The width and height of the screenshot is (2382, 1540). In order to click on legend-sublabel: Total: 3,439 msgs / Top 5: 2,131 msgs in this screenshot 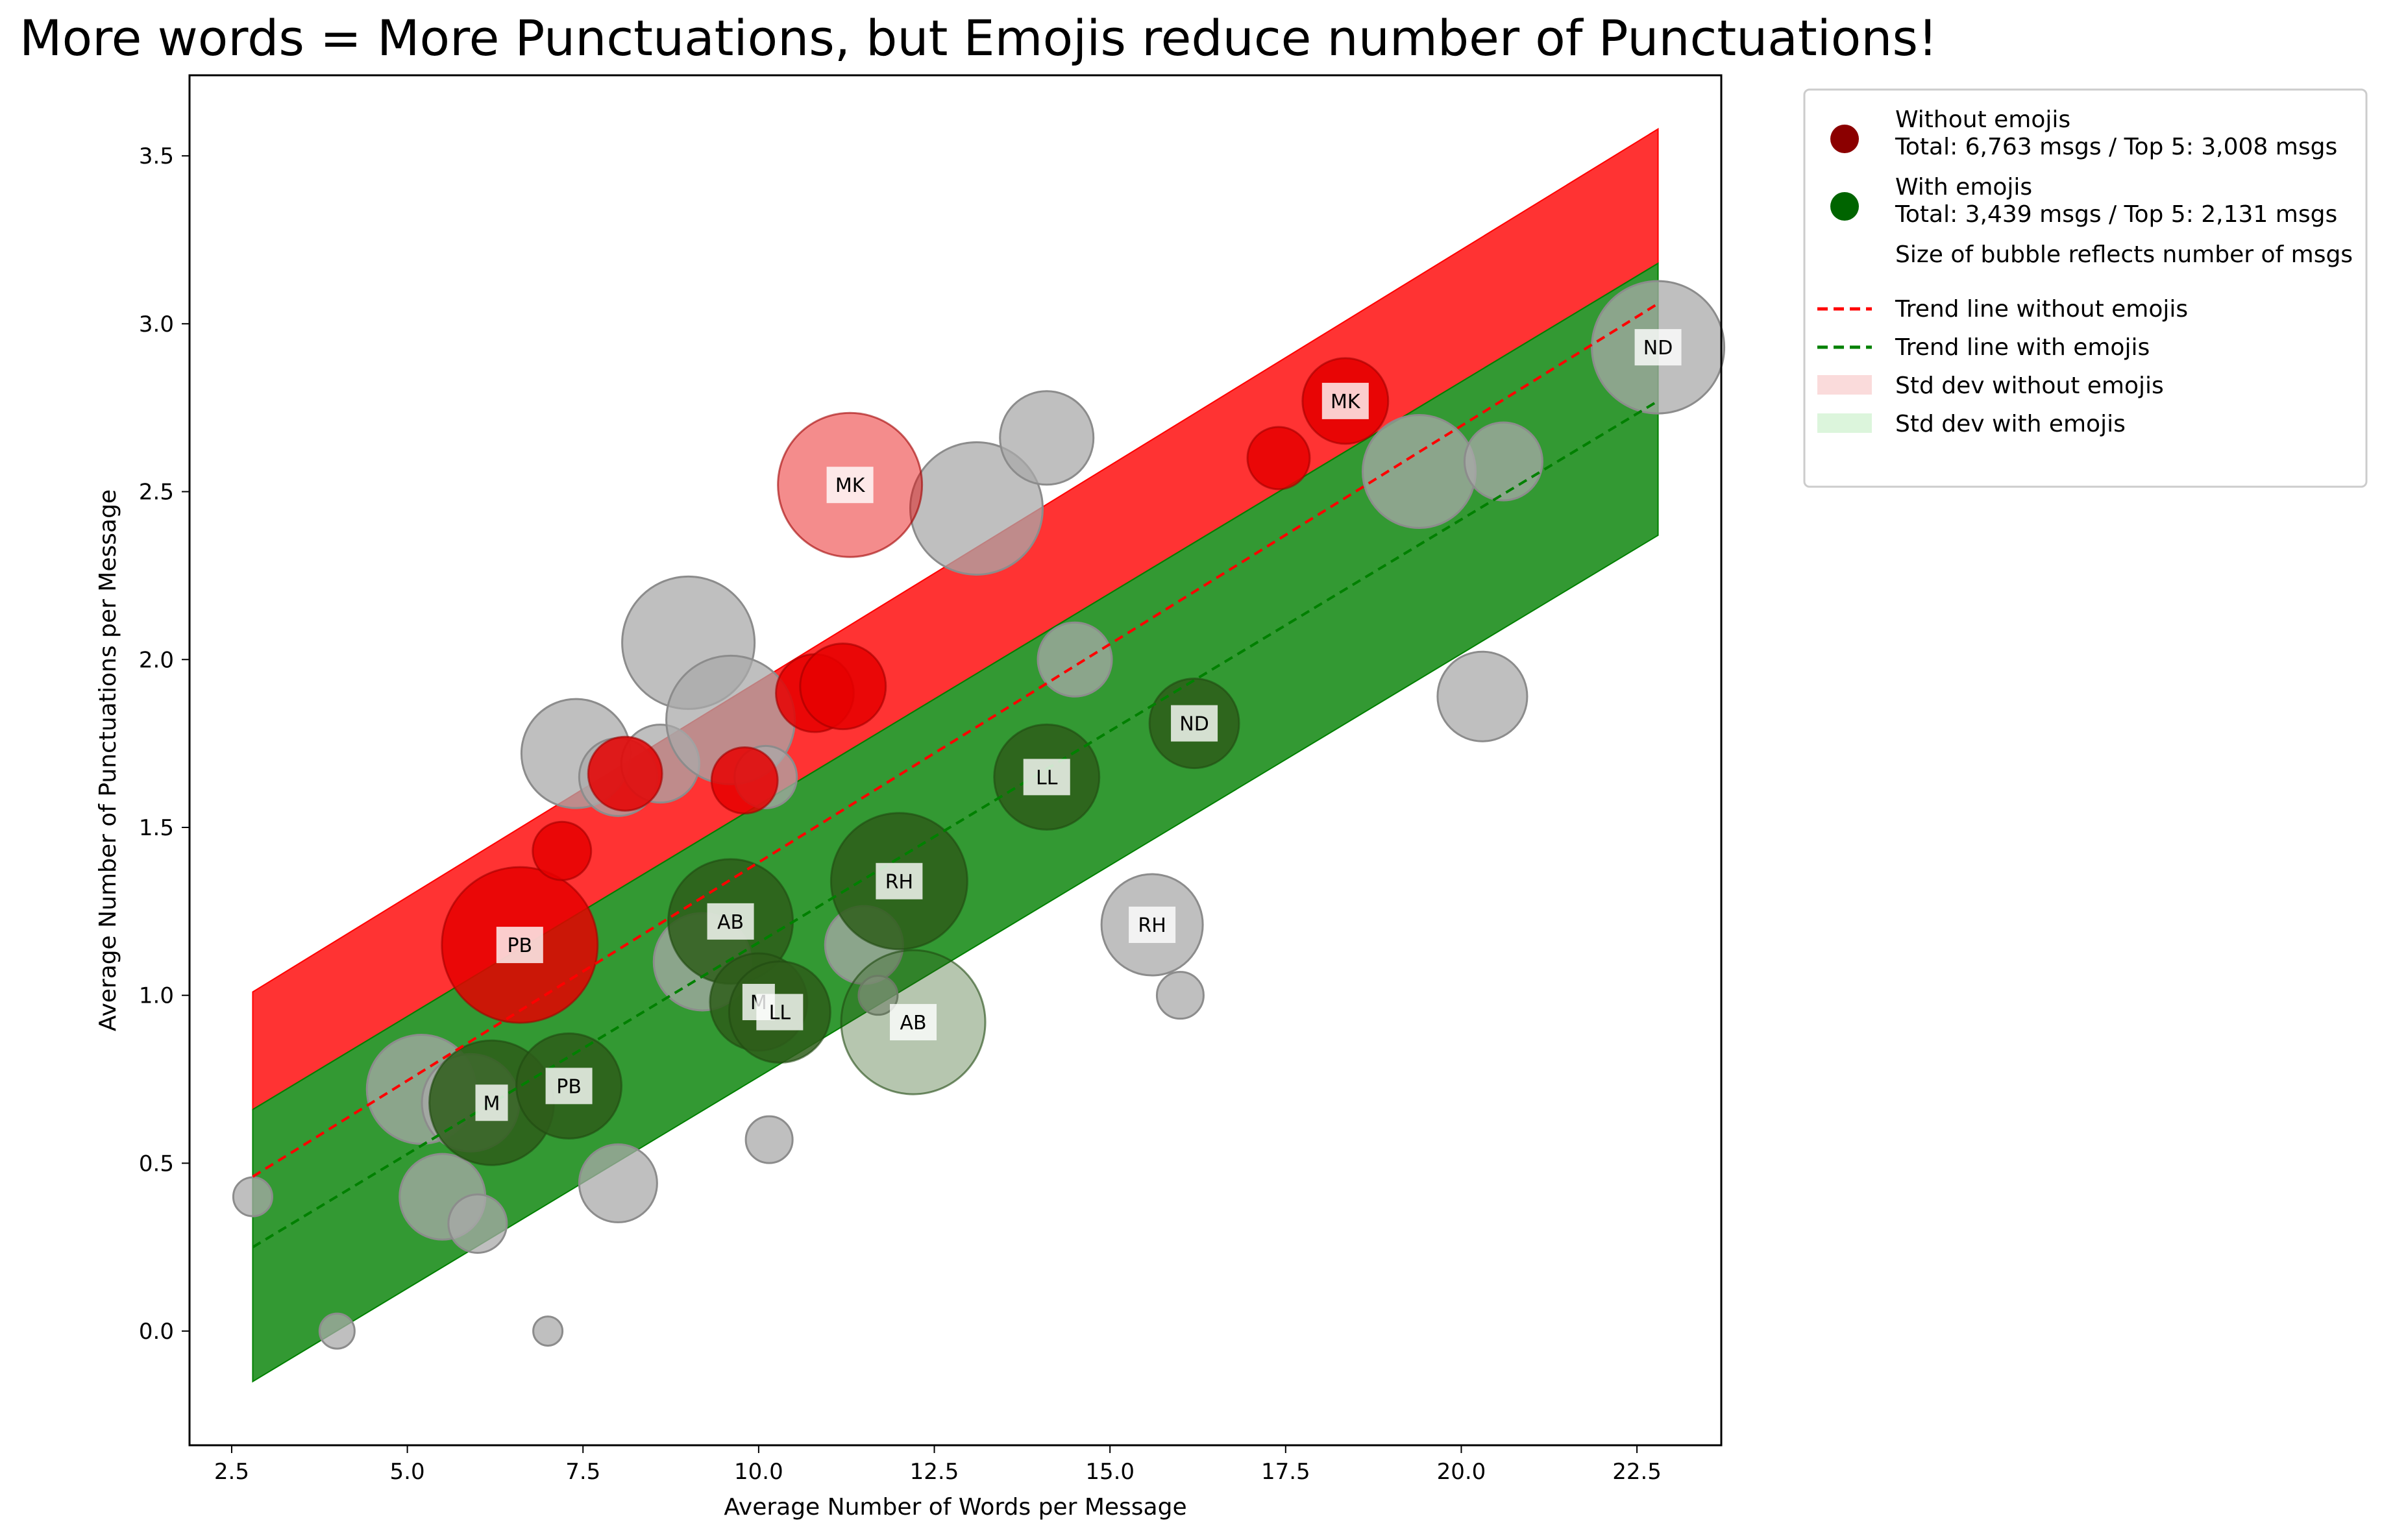, I will do `click(2116, 215)`.